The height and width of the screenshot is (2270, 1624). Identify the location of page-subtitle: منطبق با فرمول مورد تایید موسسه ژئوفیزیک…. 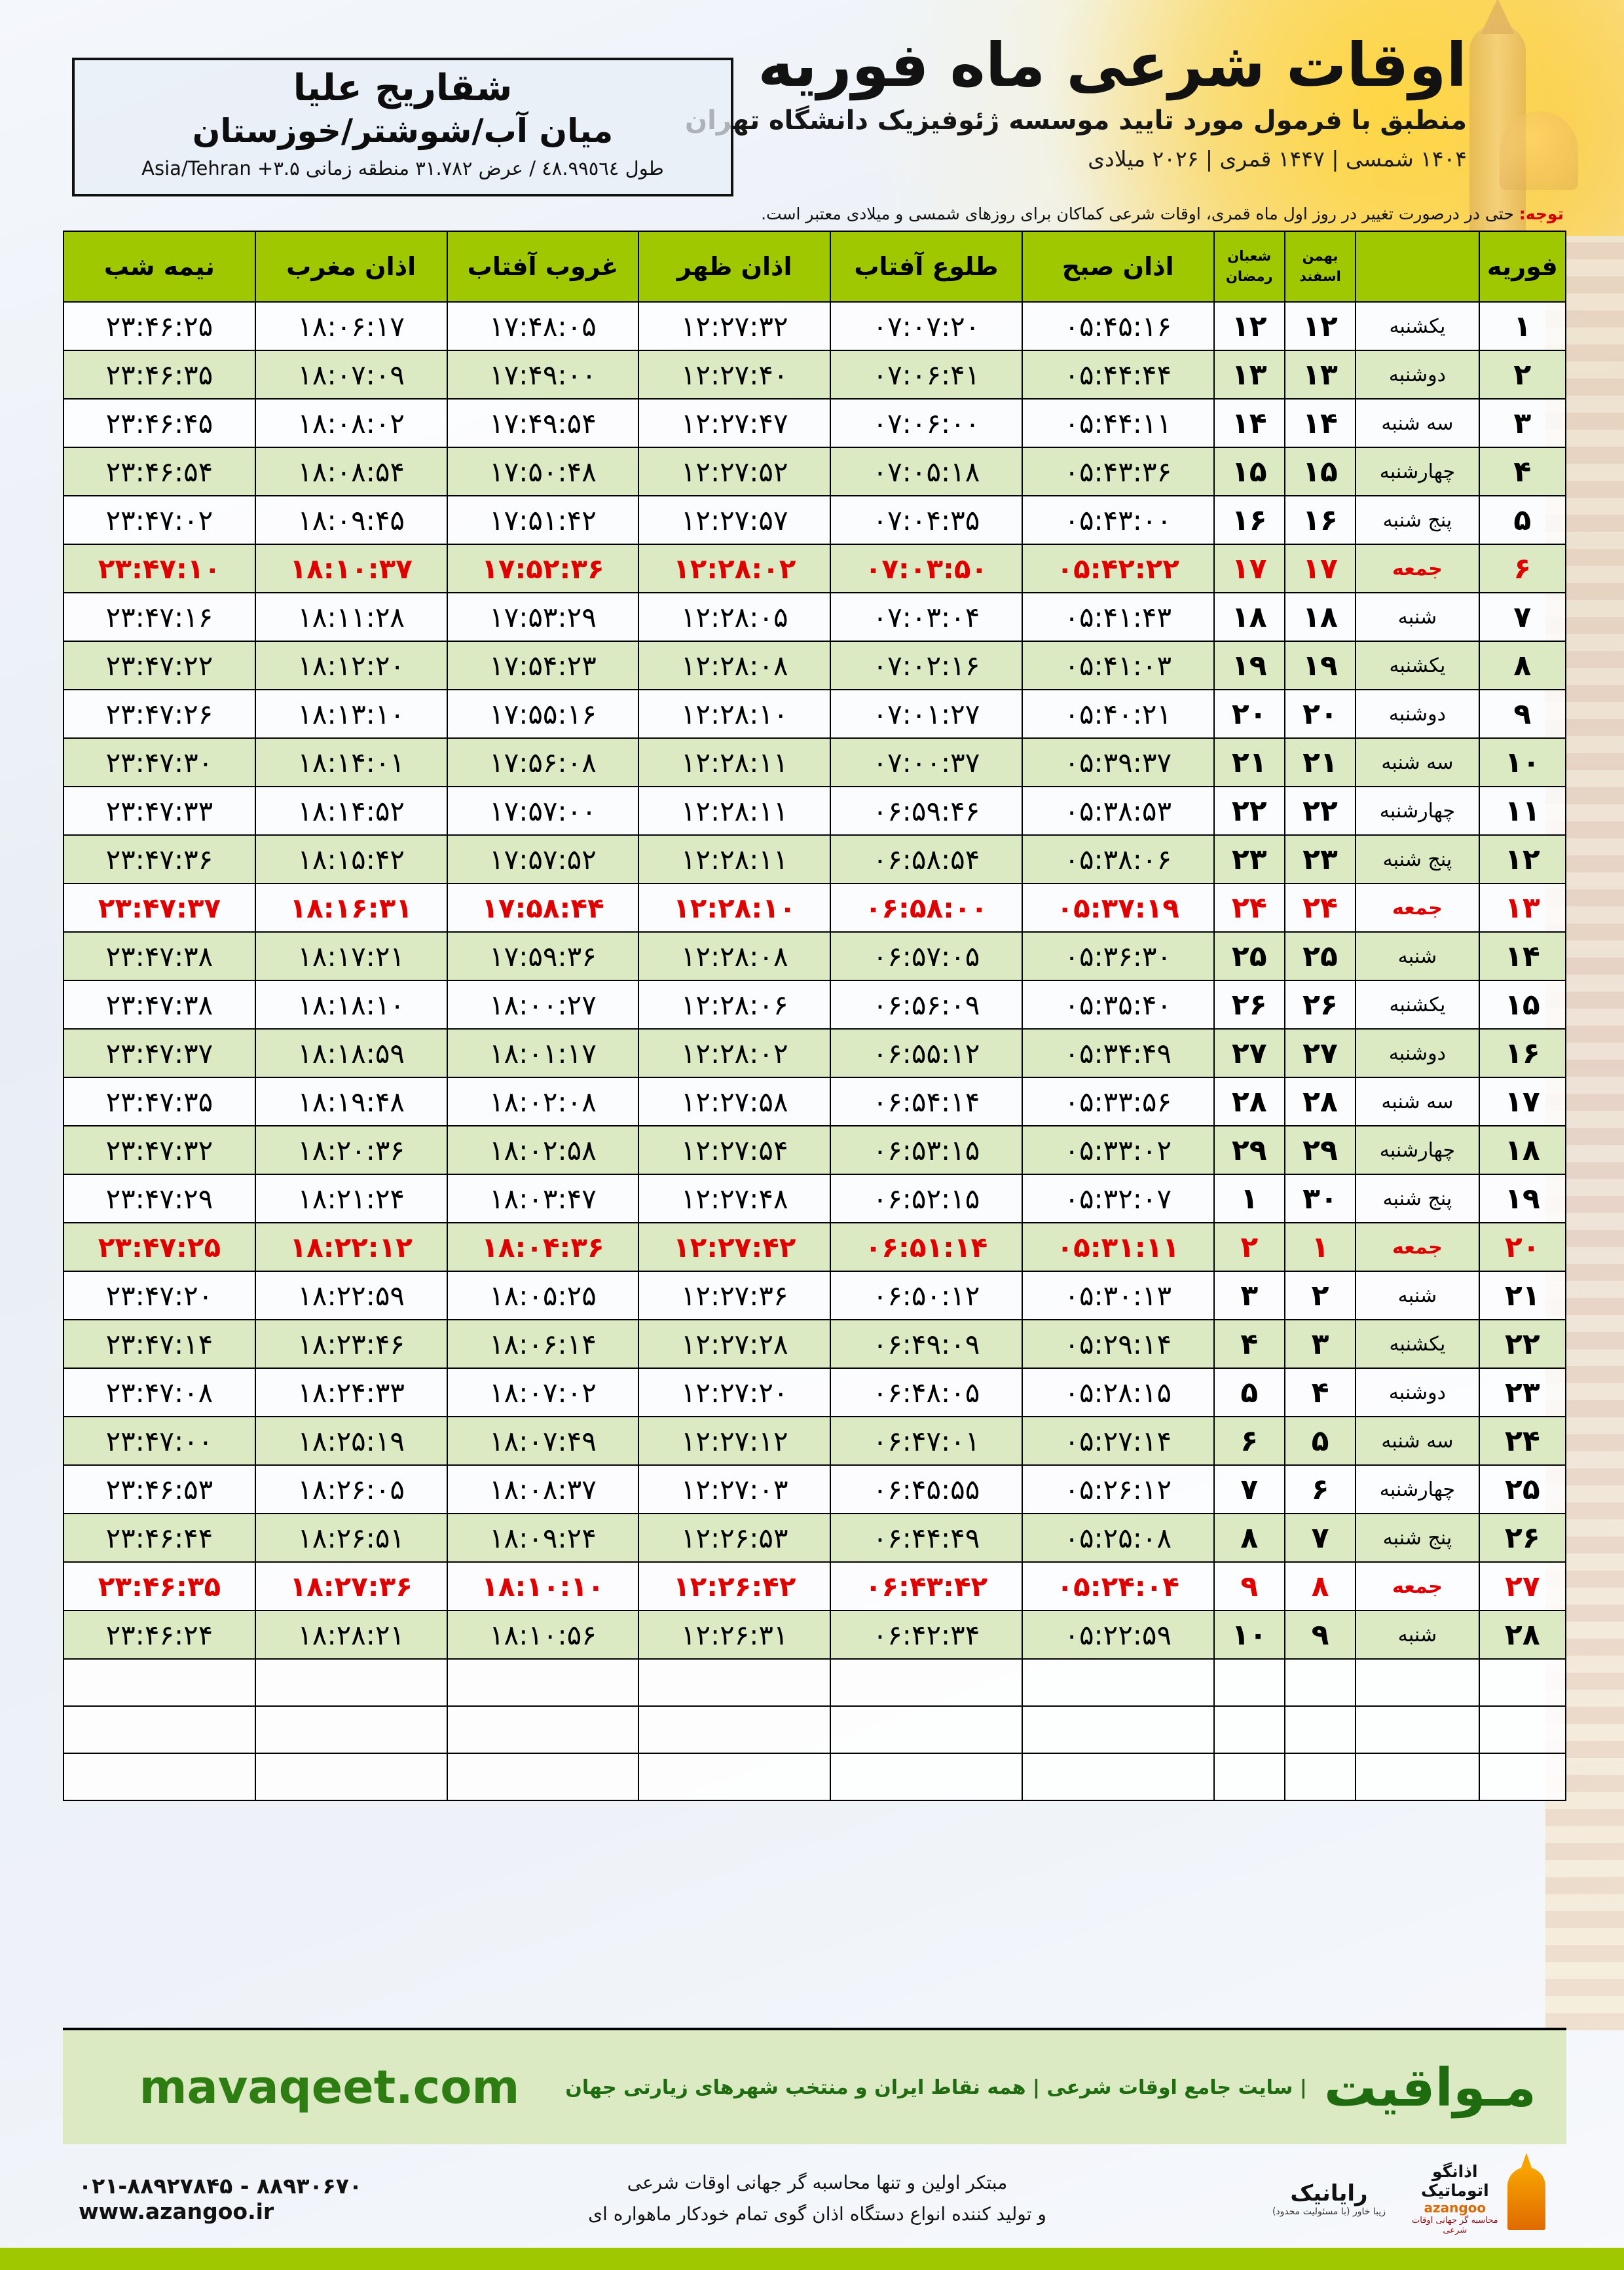
(1075, 120).